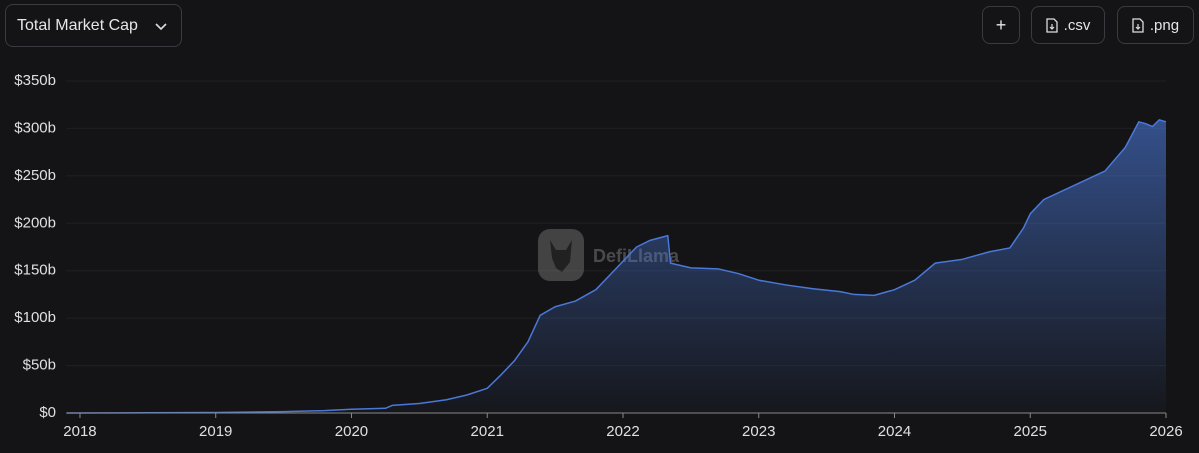 This screenshot has height=453, width=1199. I want to click on csv-label: .csv, so click(1077, 25).